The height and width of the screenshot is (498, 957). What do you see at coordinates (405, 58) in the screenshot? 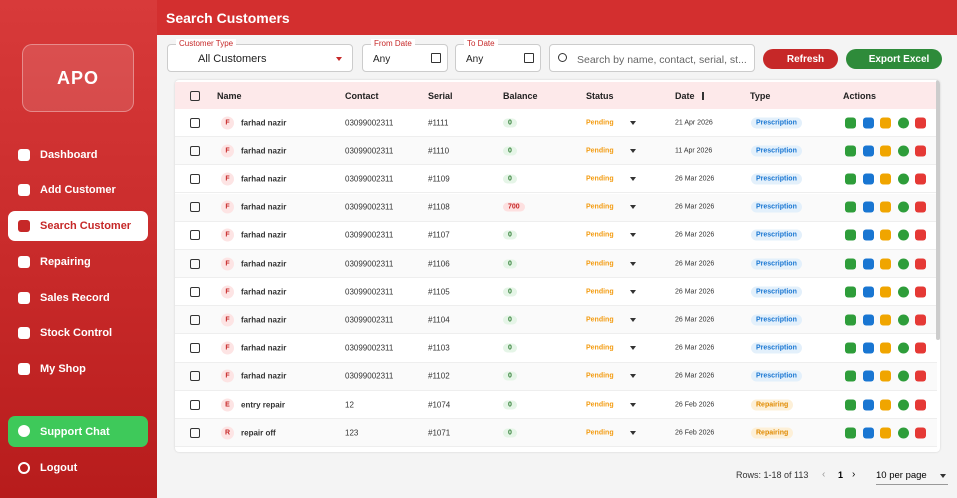
I see `from-date: From Date Any` at bounding box center [405, 58].